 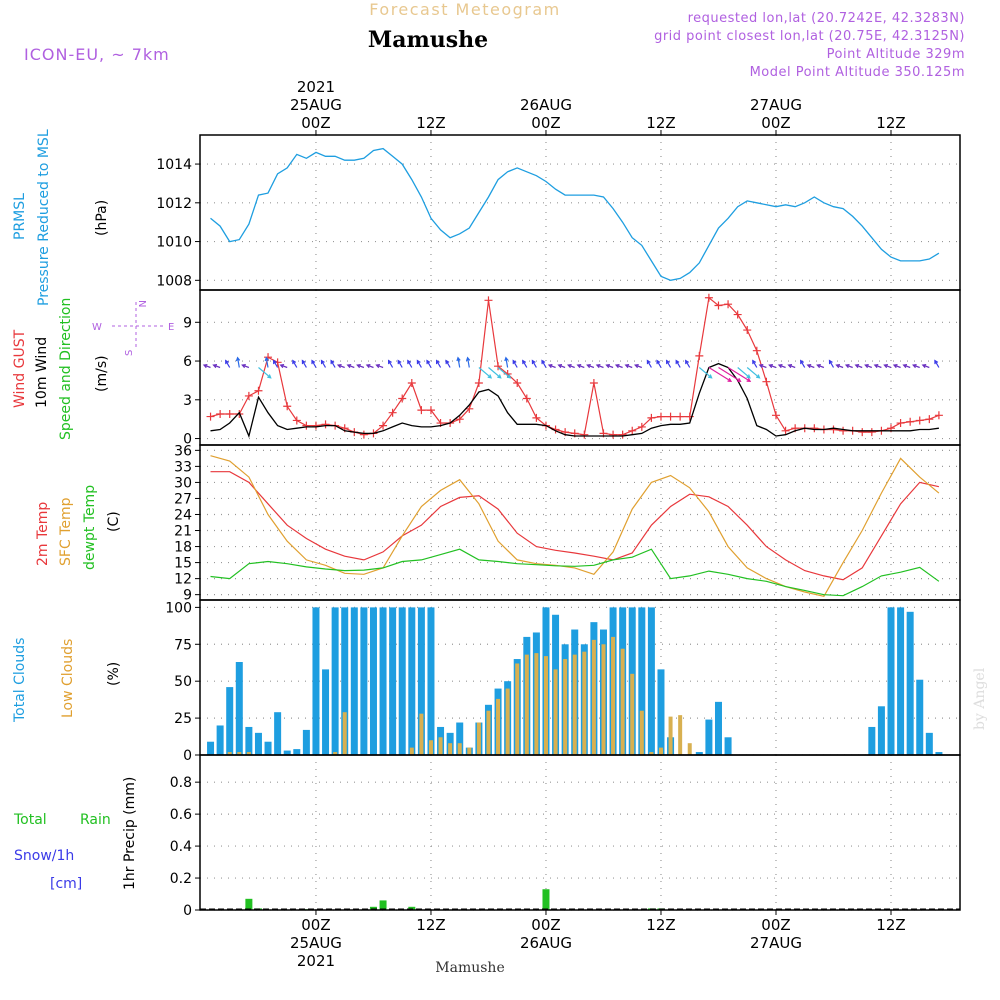 What do you see at coordinates (183, 532) in the screenshot?
I see `temperature-ytick-label: 21` at bounding box center [183, 532].